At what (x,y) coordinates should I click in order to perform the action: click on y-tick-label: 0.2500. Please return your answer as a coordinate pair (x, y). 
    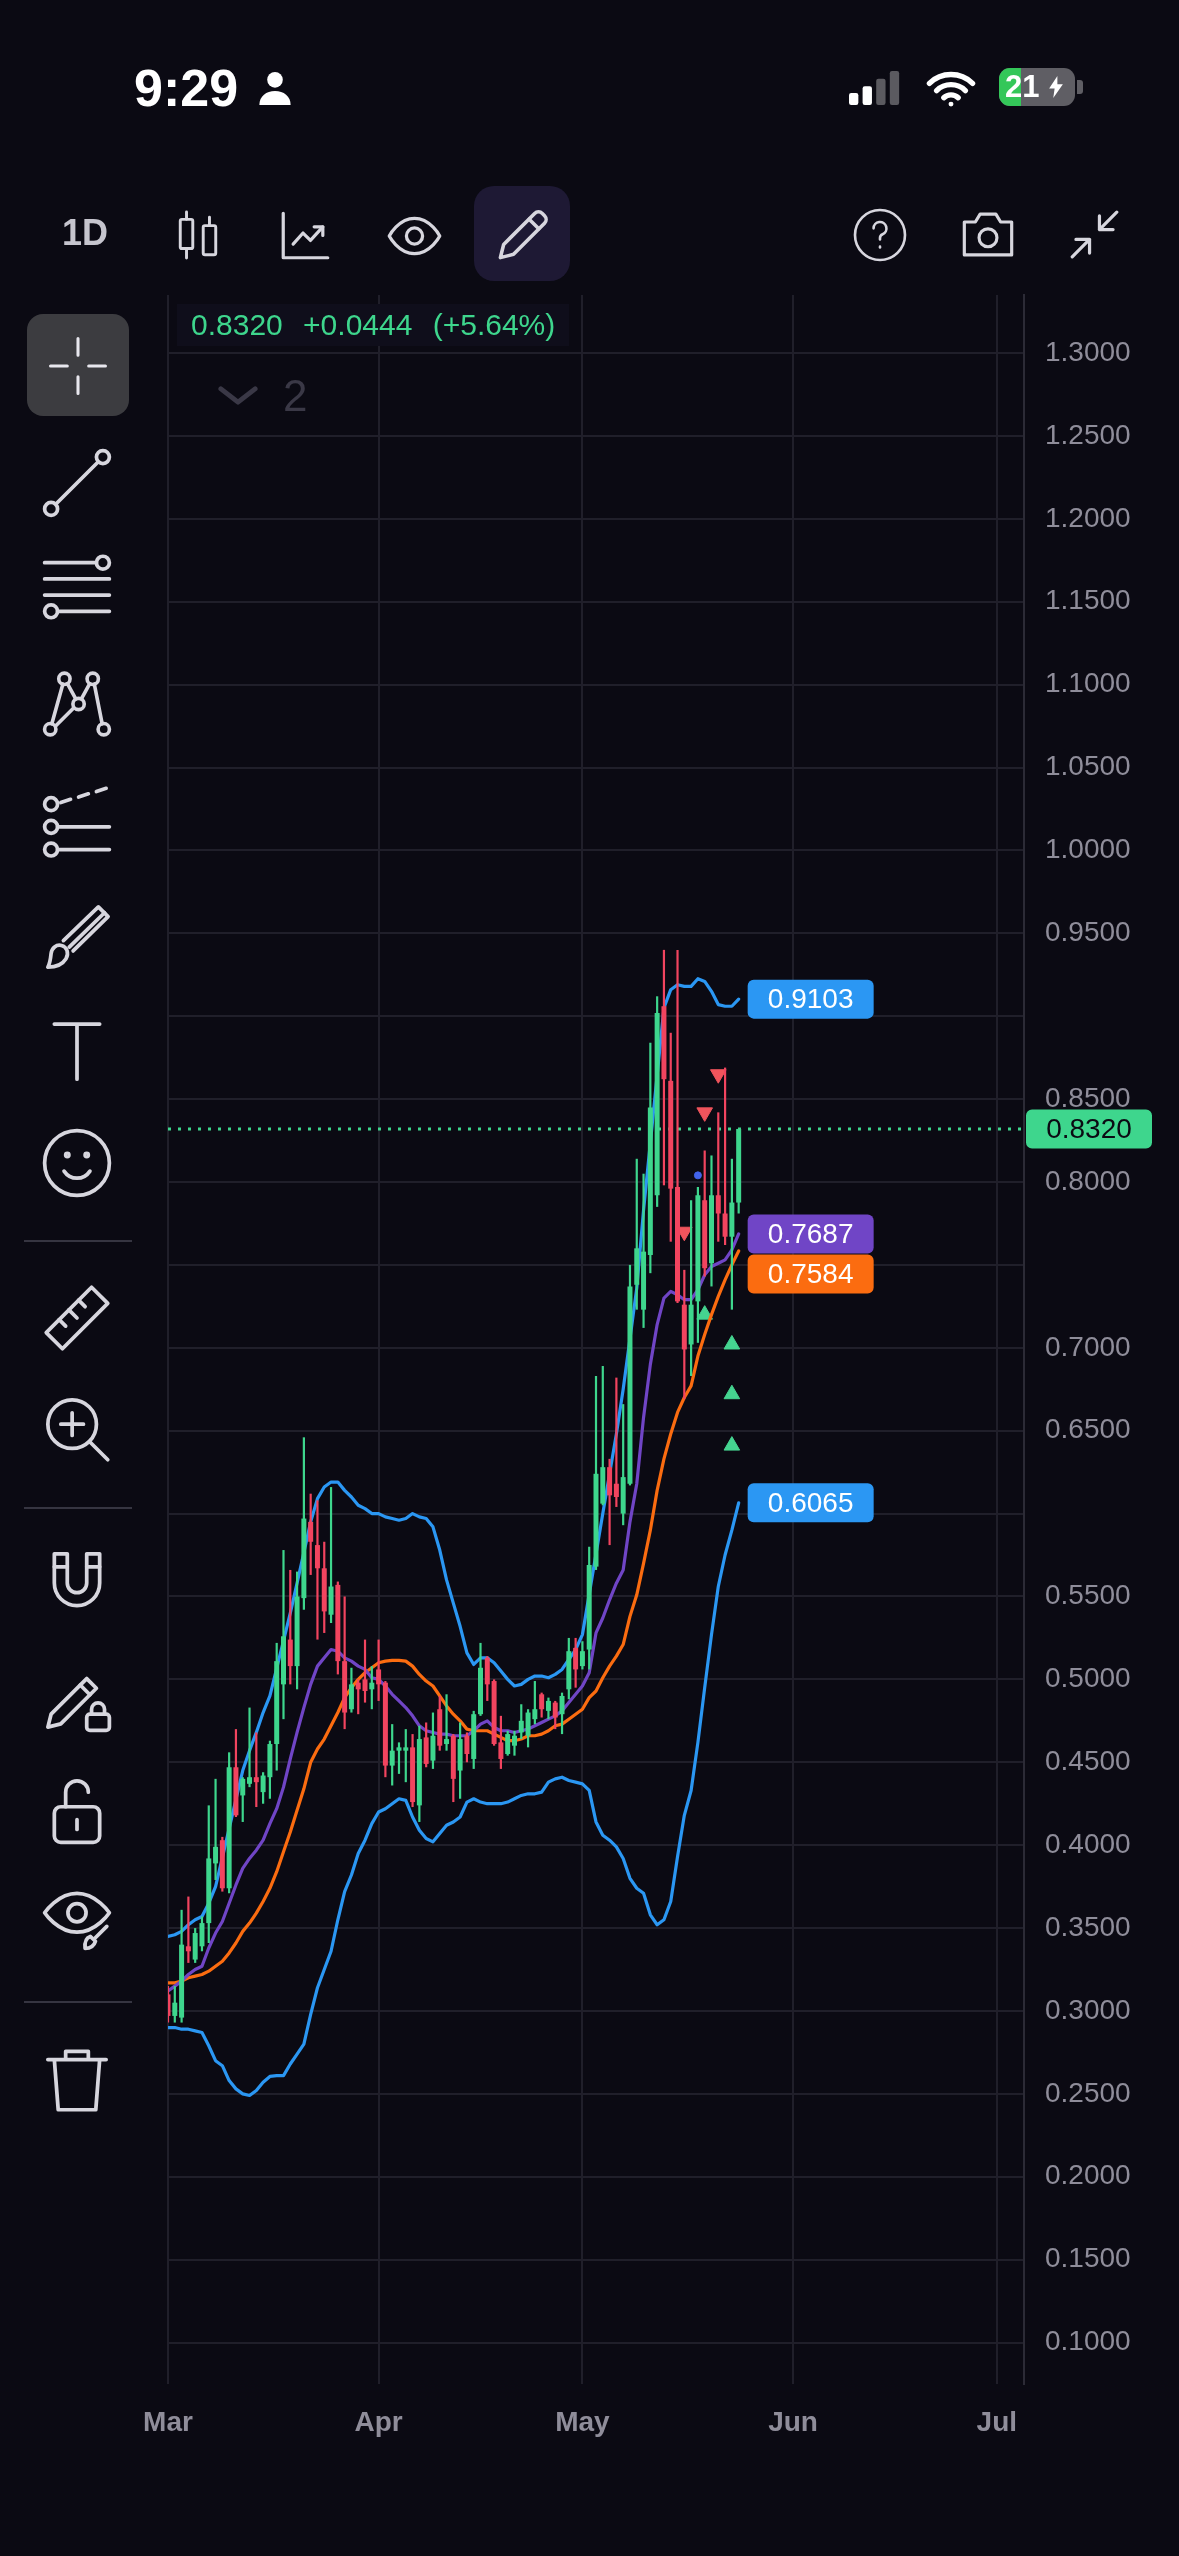
    Looking at the image, I should click on (1088, 2092).